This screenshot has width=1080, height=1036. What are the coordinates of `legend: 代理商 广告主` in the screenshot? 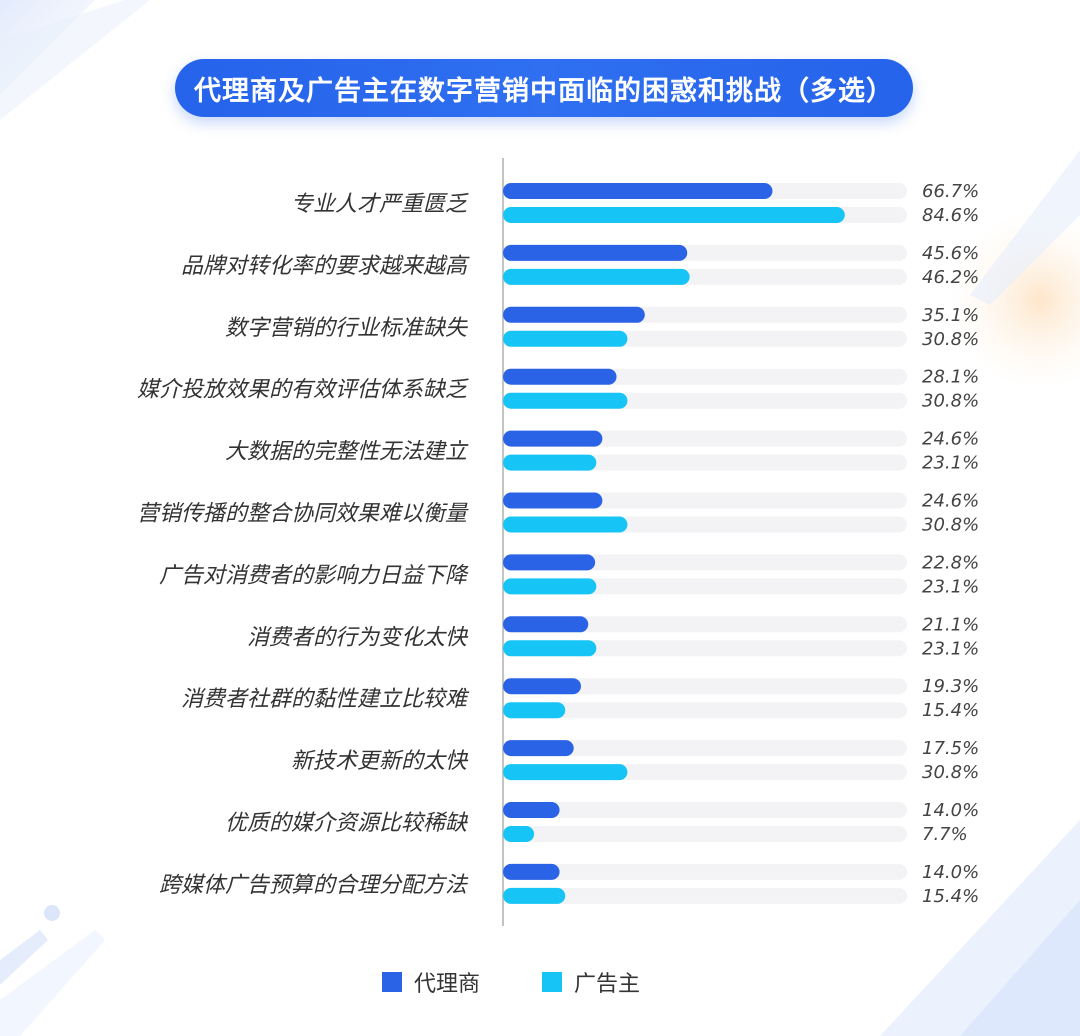 It's located at (511, 982).